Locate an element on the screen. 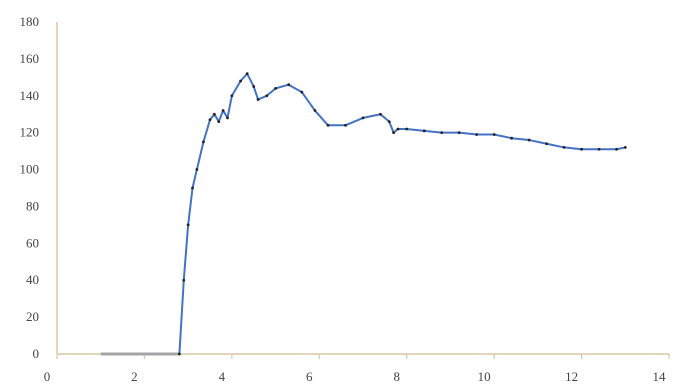 The image size is (691, 389). y-tick-label: 60 is located at coordinates (32, 242).